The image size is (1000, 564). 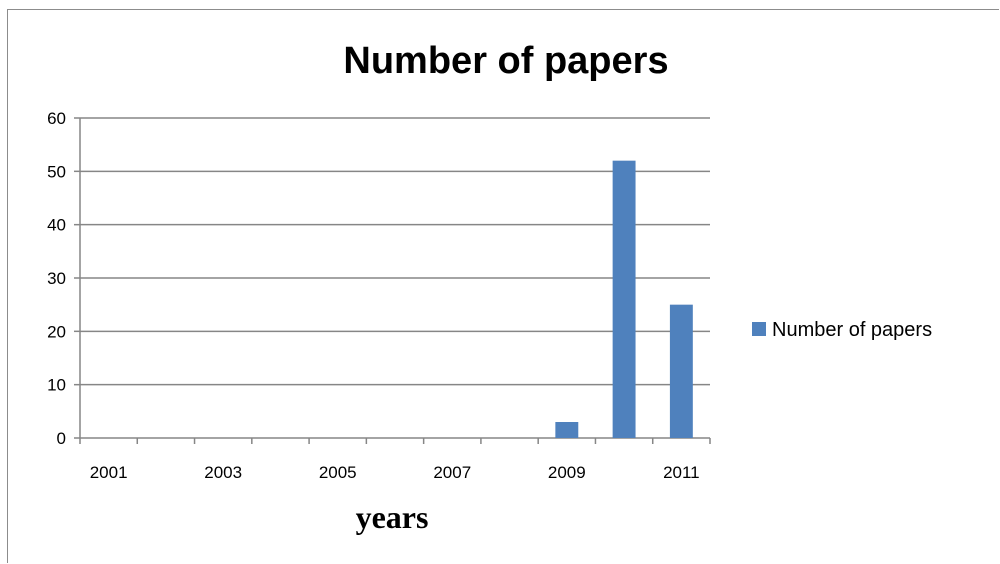 I want to click on y-tick-label: 10, so click(x=56, y=385).